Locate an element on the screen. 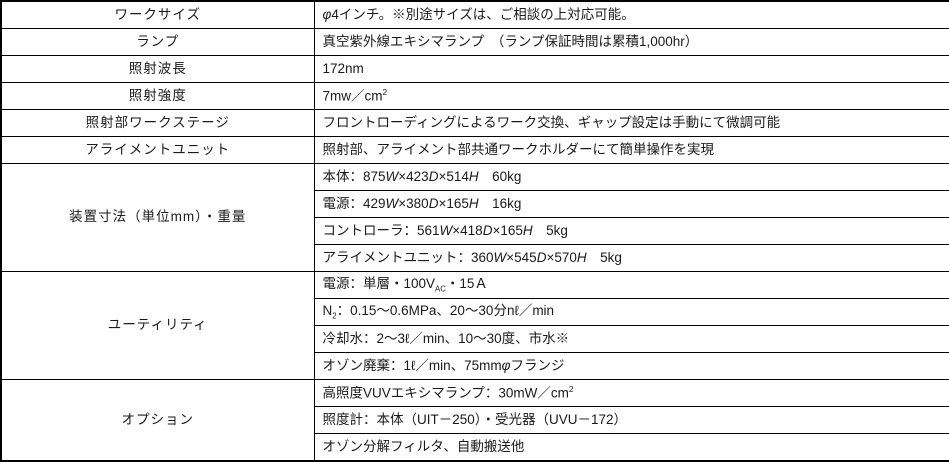  spec-value-utility-nitrogen: N2：0.15～0.6MPa、20～30分nℓ／min is located at coordinates (631, 312).